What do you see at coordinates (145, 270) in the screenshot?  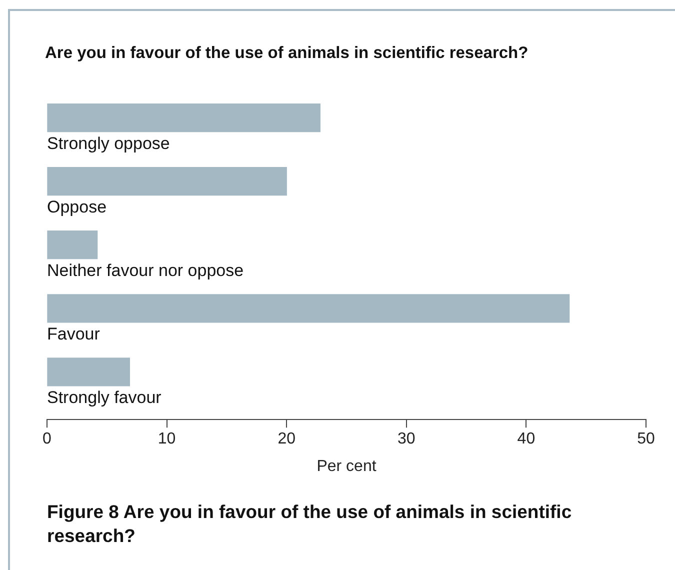 I see `y-tick-label: Neither favour nor oppose` at bounding box center [145, 270].